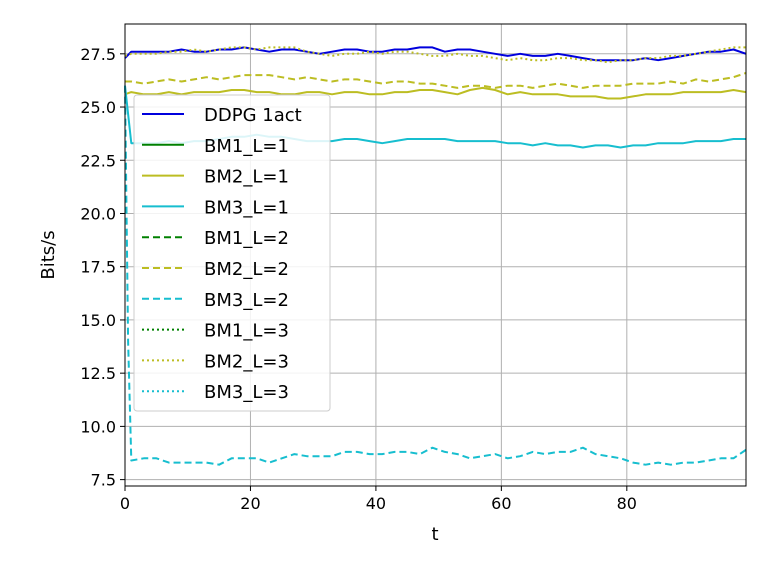 The height and width of the screenshot is (576, 768). What do you see at coordinates (246, 269) in the screenshot?
I see `legend-label: BM2_L=2` at bounding box center [246, 269].